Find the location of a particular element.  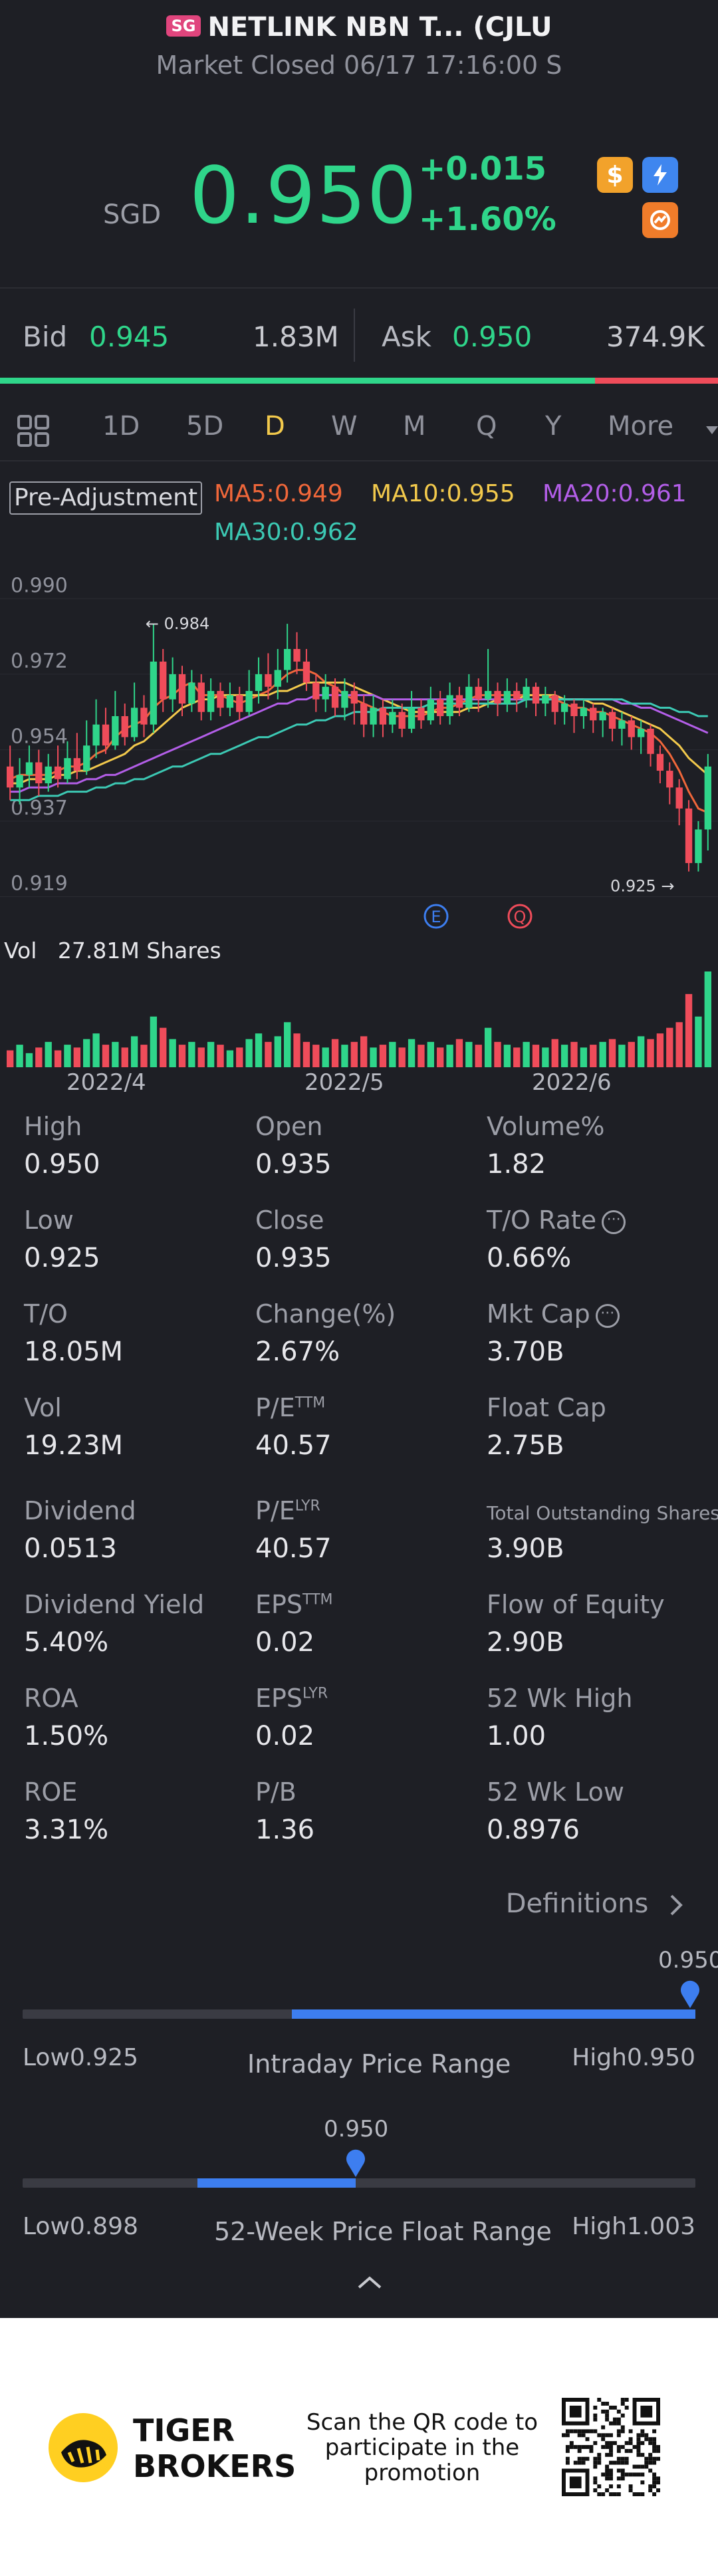

tab-y: Y is located at coordinates (553, 426).